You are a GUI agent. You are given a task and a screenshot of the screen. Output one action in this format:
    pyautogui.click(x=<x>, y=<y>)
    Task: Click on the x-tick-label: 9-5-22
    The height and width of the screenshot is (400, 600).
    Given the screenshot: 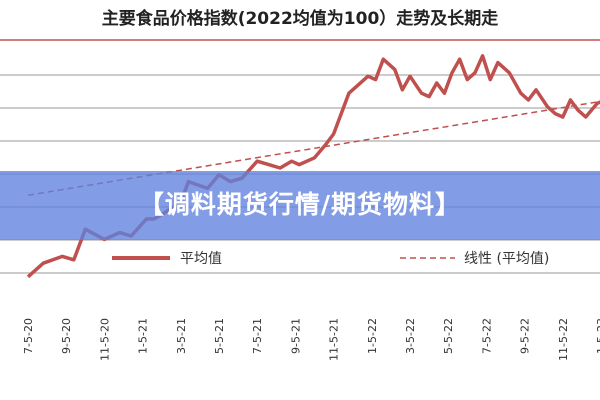 What is the action you would take?
    pyautogui.click(x=525, y=336)
    